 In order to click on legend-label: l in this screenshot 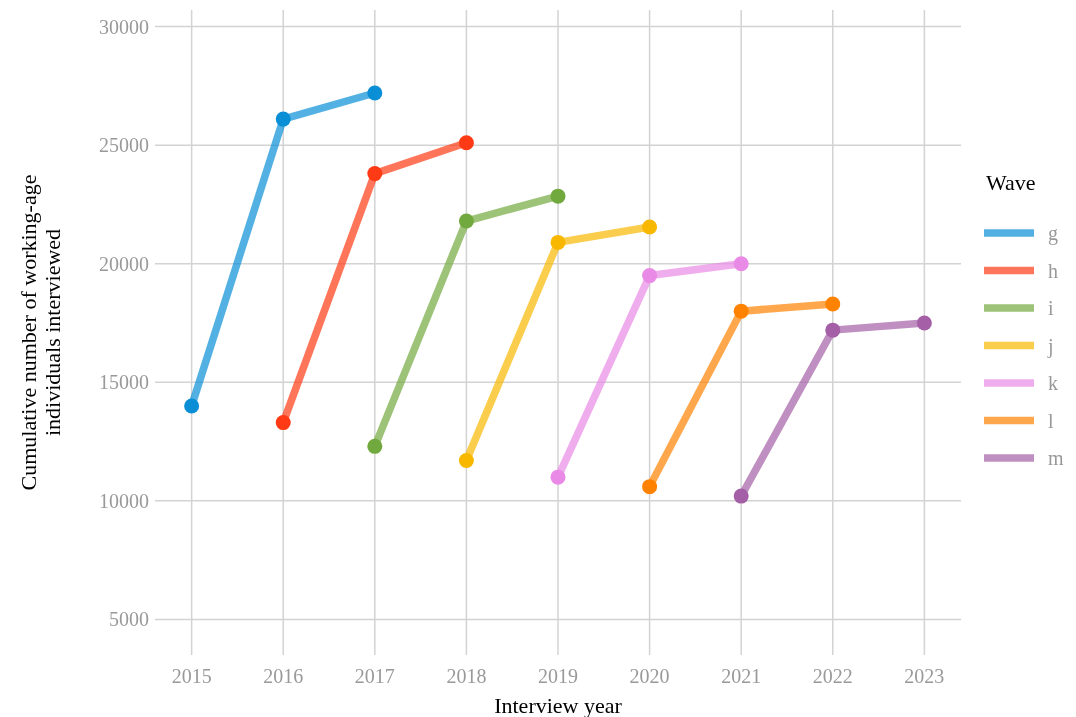, I will do `click(1051, 420)`.